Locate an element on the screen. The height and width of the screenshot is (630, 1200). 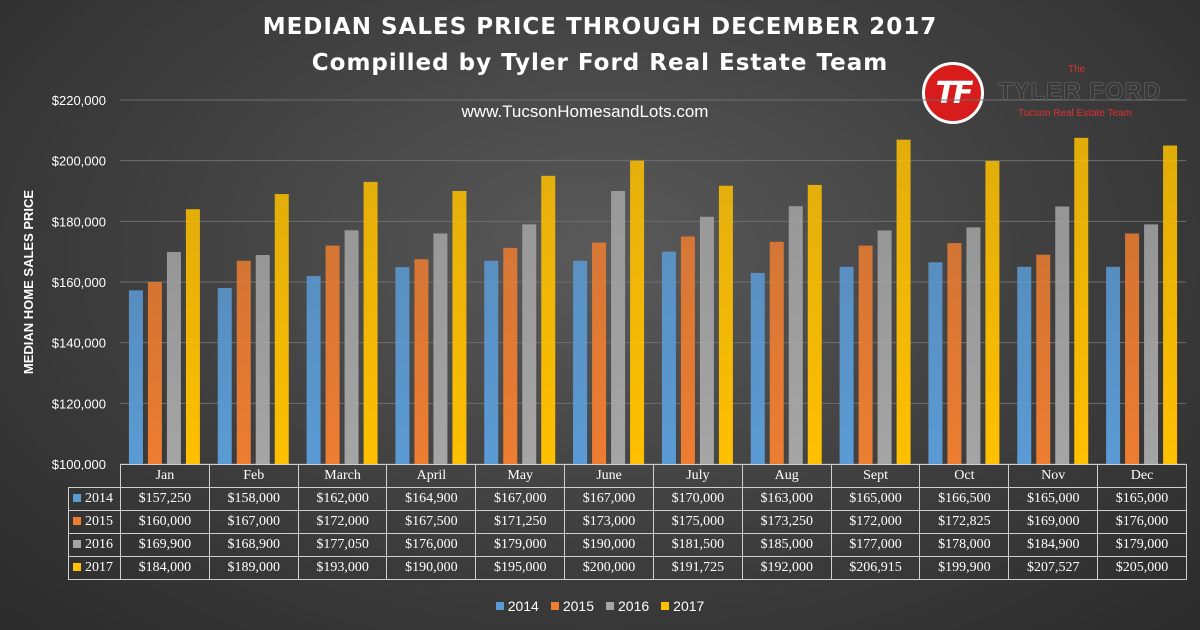
bar-2016-may is located at coordinates (529, 344).